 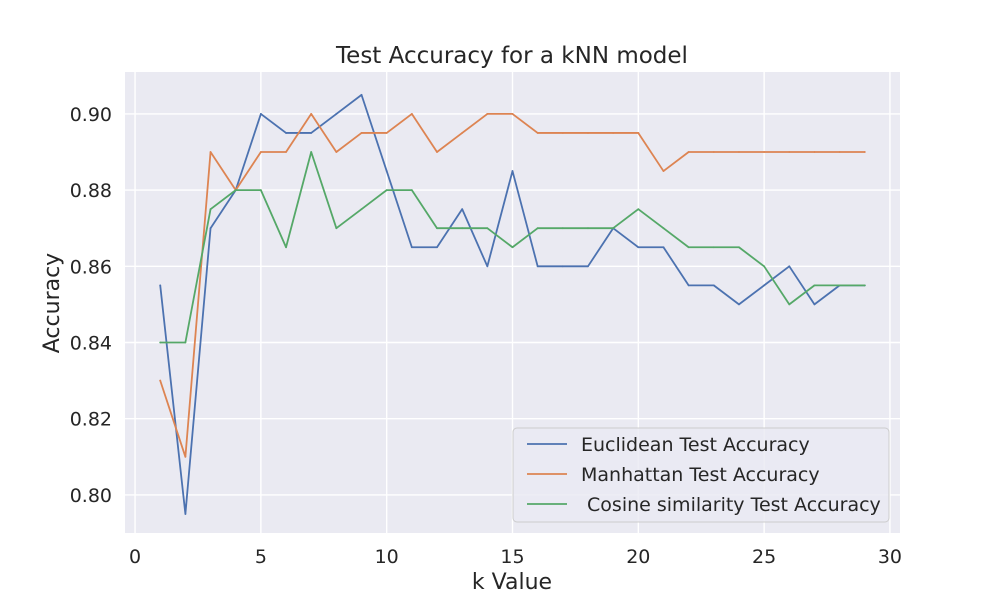 What do you see at coordinates (91, 344) in the screenshot?
I see `y-tick-label: 0.84` at bounding box center [91, 344].